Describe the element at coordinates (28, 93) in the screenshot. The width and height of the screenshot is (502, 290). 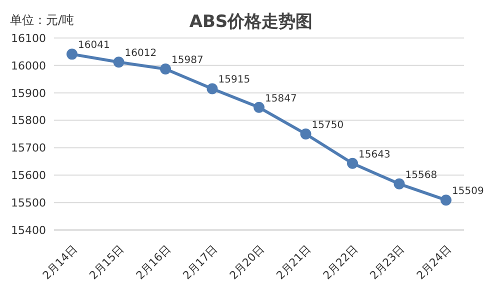
I see `y-tick-label: 15900` at that location.